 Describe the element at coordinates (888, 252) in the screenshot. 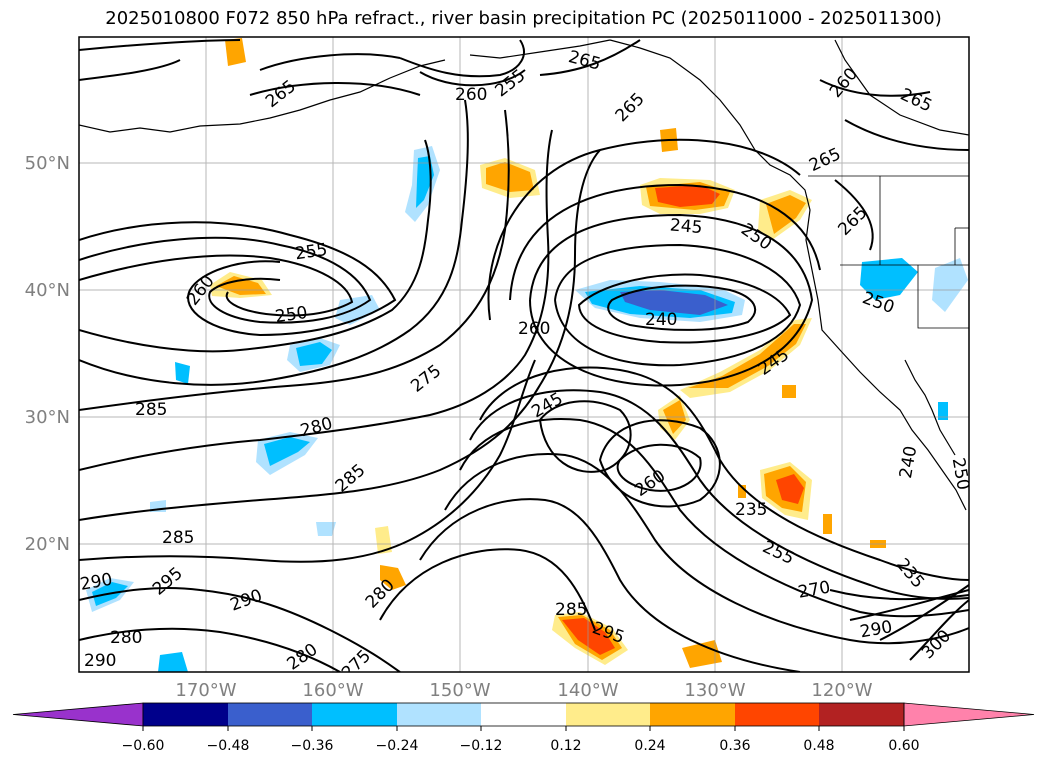

I see `borders` at that location.